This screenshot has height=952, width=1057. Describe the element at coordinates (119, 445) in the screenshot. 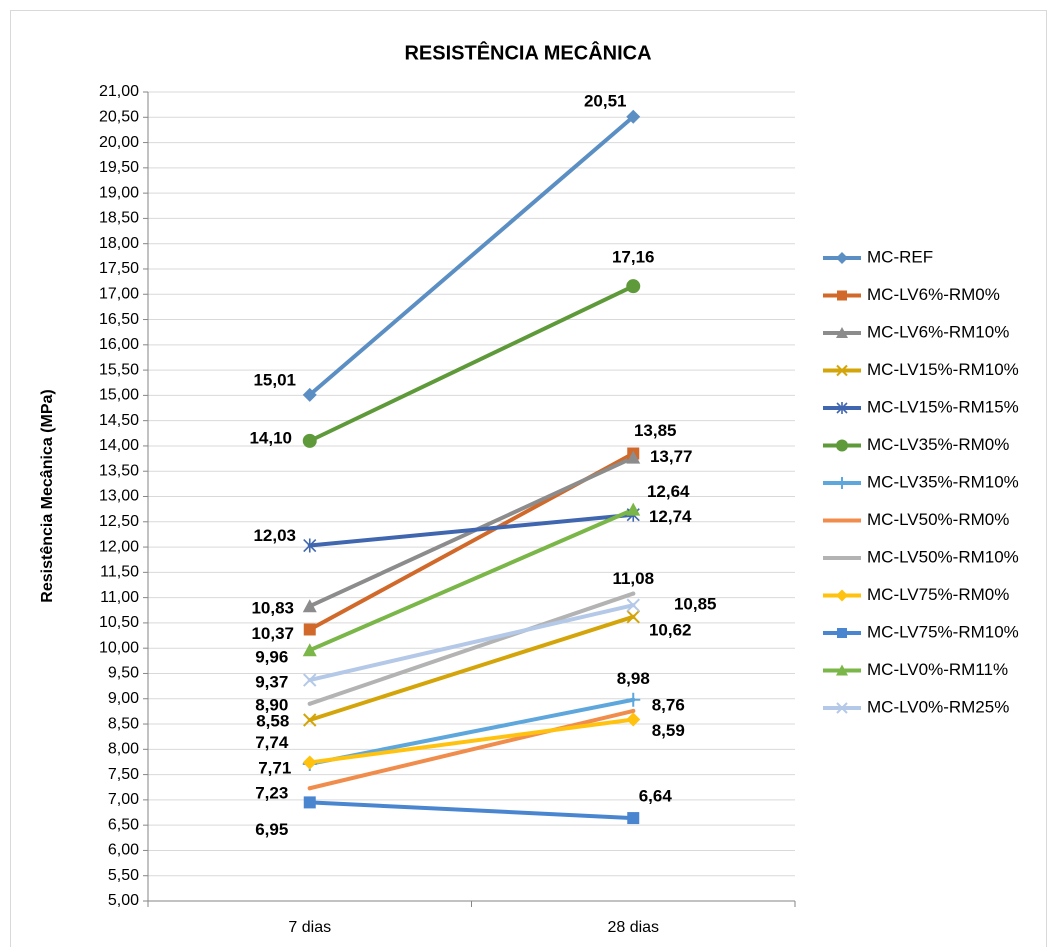

I see `y-tick-label: 14,00` at that location.